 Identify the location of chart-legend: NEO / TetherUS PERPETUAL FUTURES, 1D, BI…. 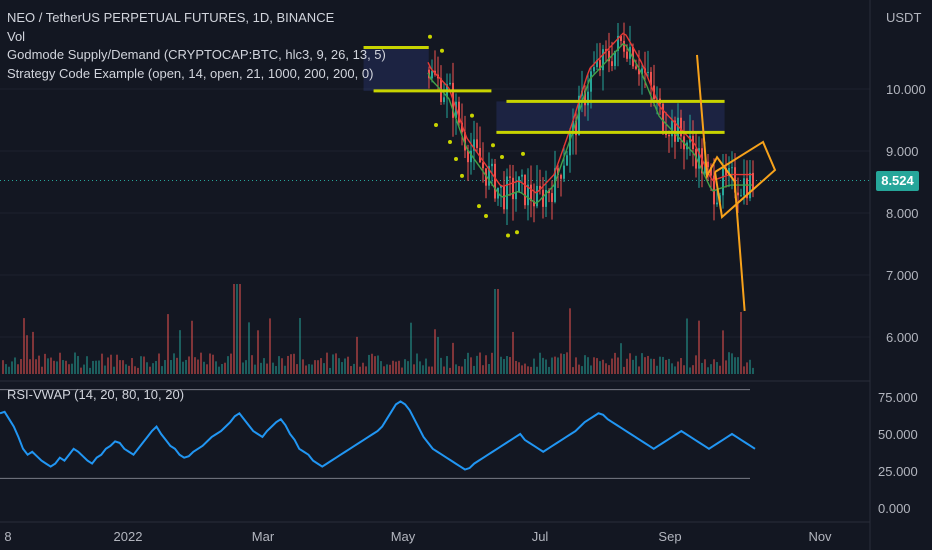
(196, 46).